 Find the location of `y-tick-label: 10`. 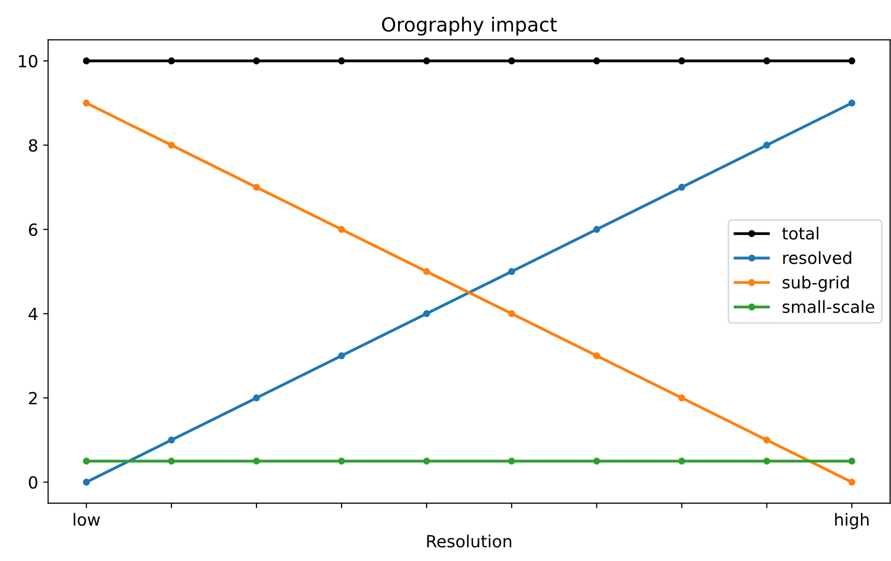

y-tick-label: 10 is located at coordinates (28, 61).